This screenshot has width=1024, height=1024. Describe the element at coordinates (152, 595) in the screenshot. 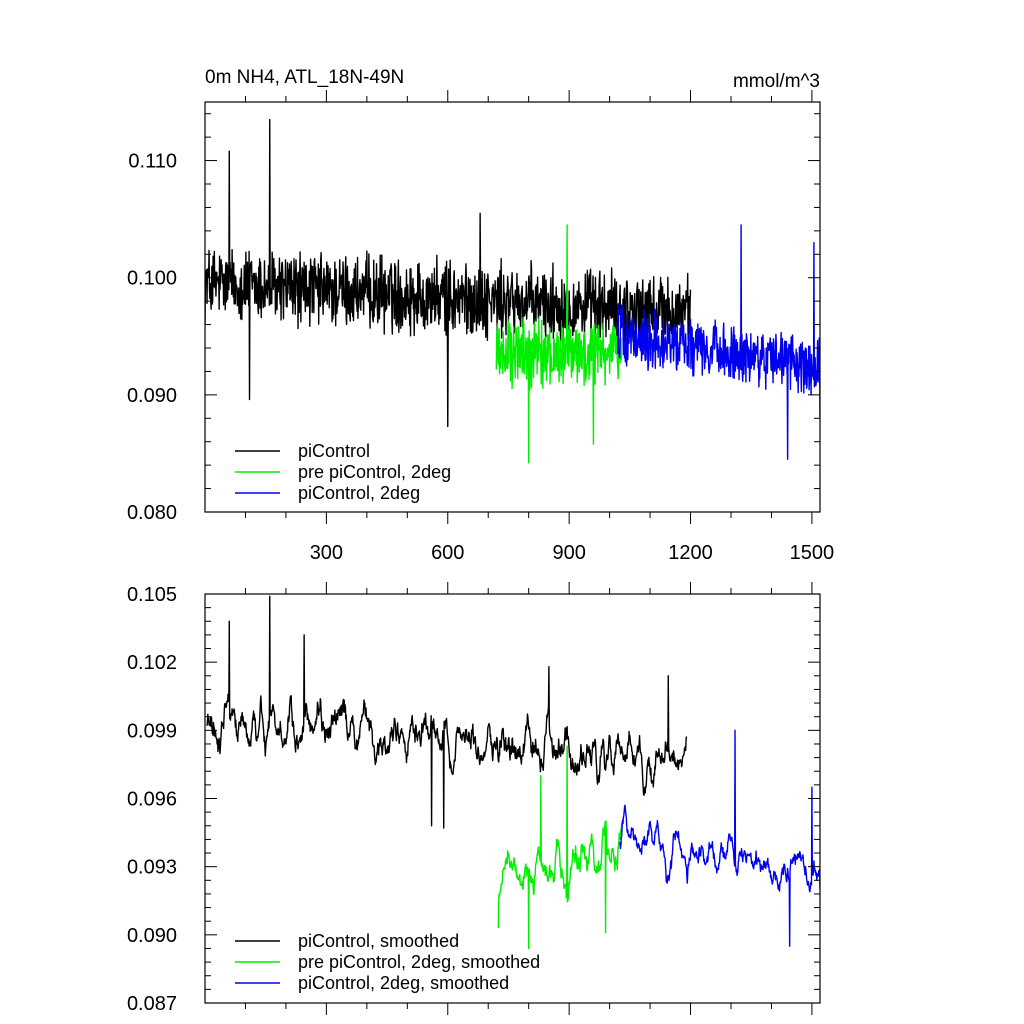

I see `y-tick-label: 0.105` at that location.